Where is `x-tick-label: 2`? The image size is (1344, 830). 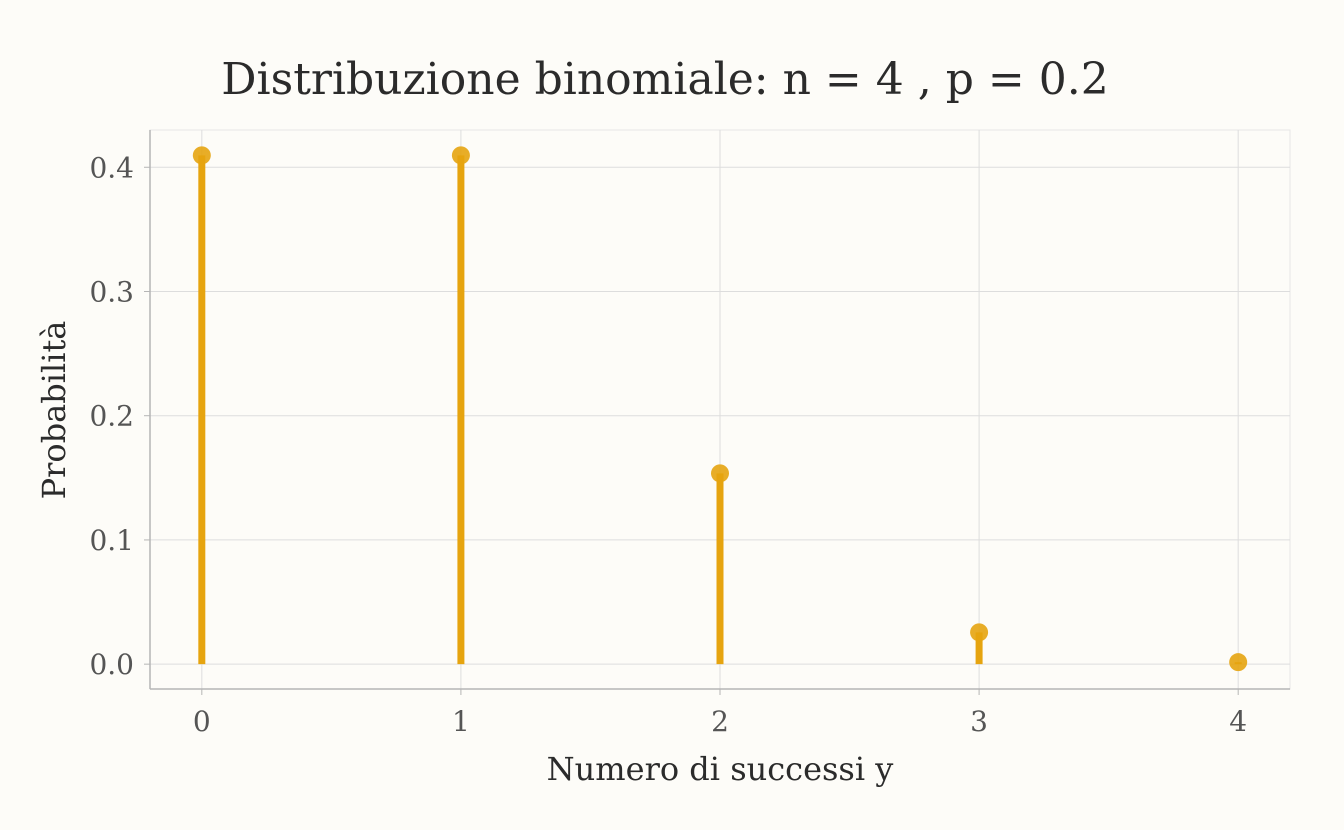 x-tick-label: 2 is located at coordinates (720, 721).